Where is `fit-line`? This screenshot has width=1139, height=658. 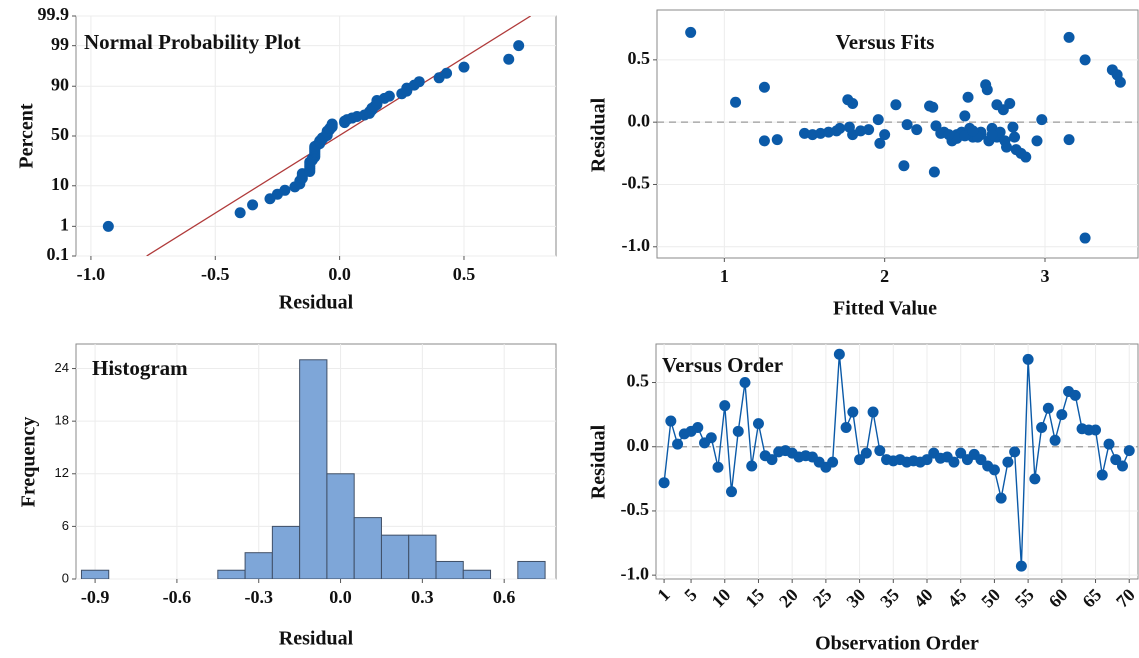 fit-line is located at coordinates (338, 136).